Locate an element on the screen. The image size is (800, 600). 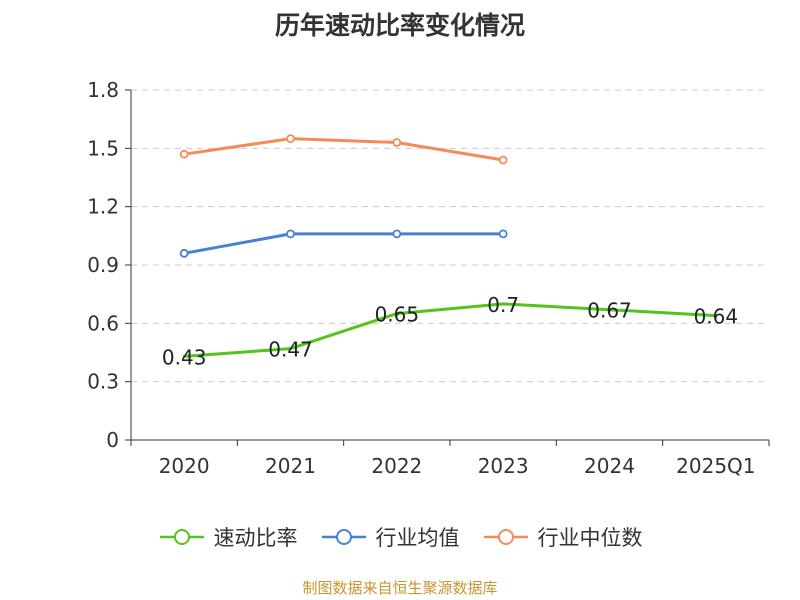
y-tick-label-2: 0.6 is located at coordinates (103, 323).